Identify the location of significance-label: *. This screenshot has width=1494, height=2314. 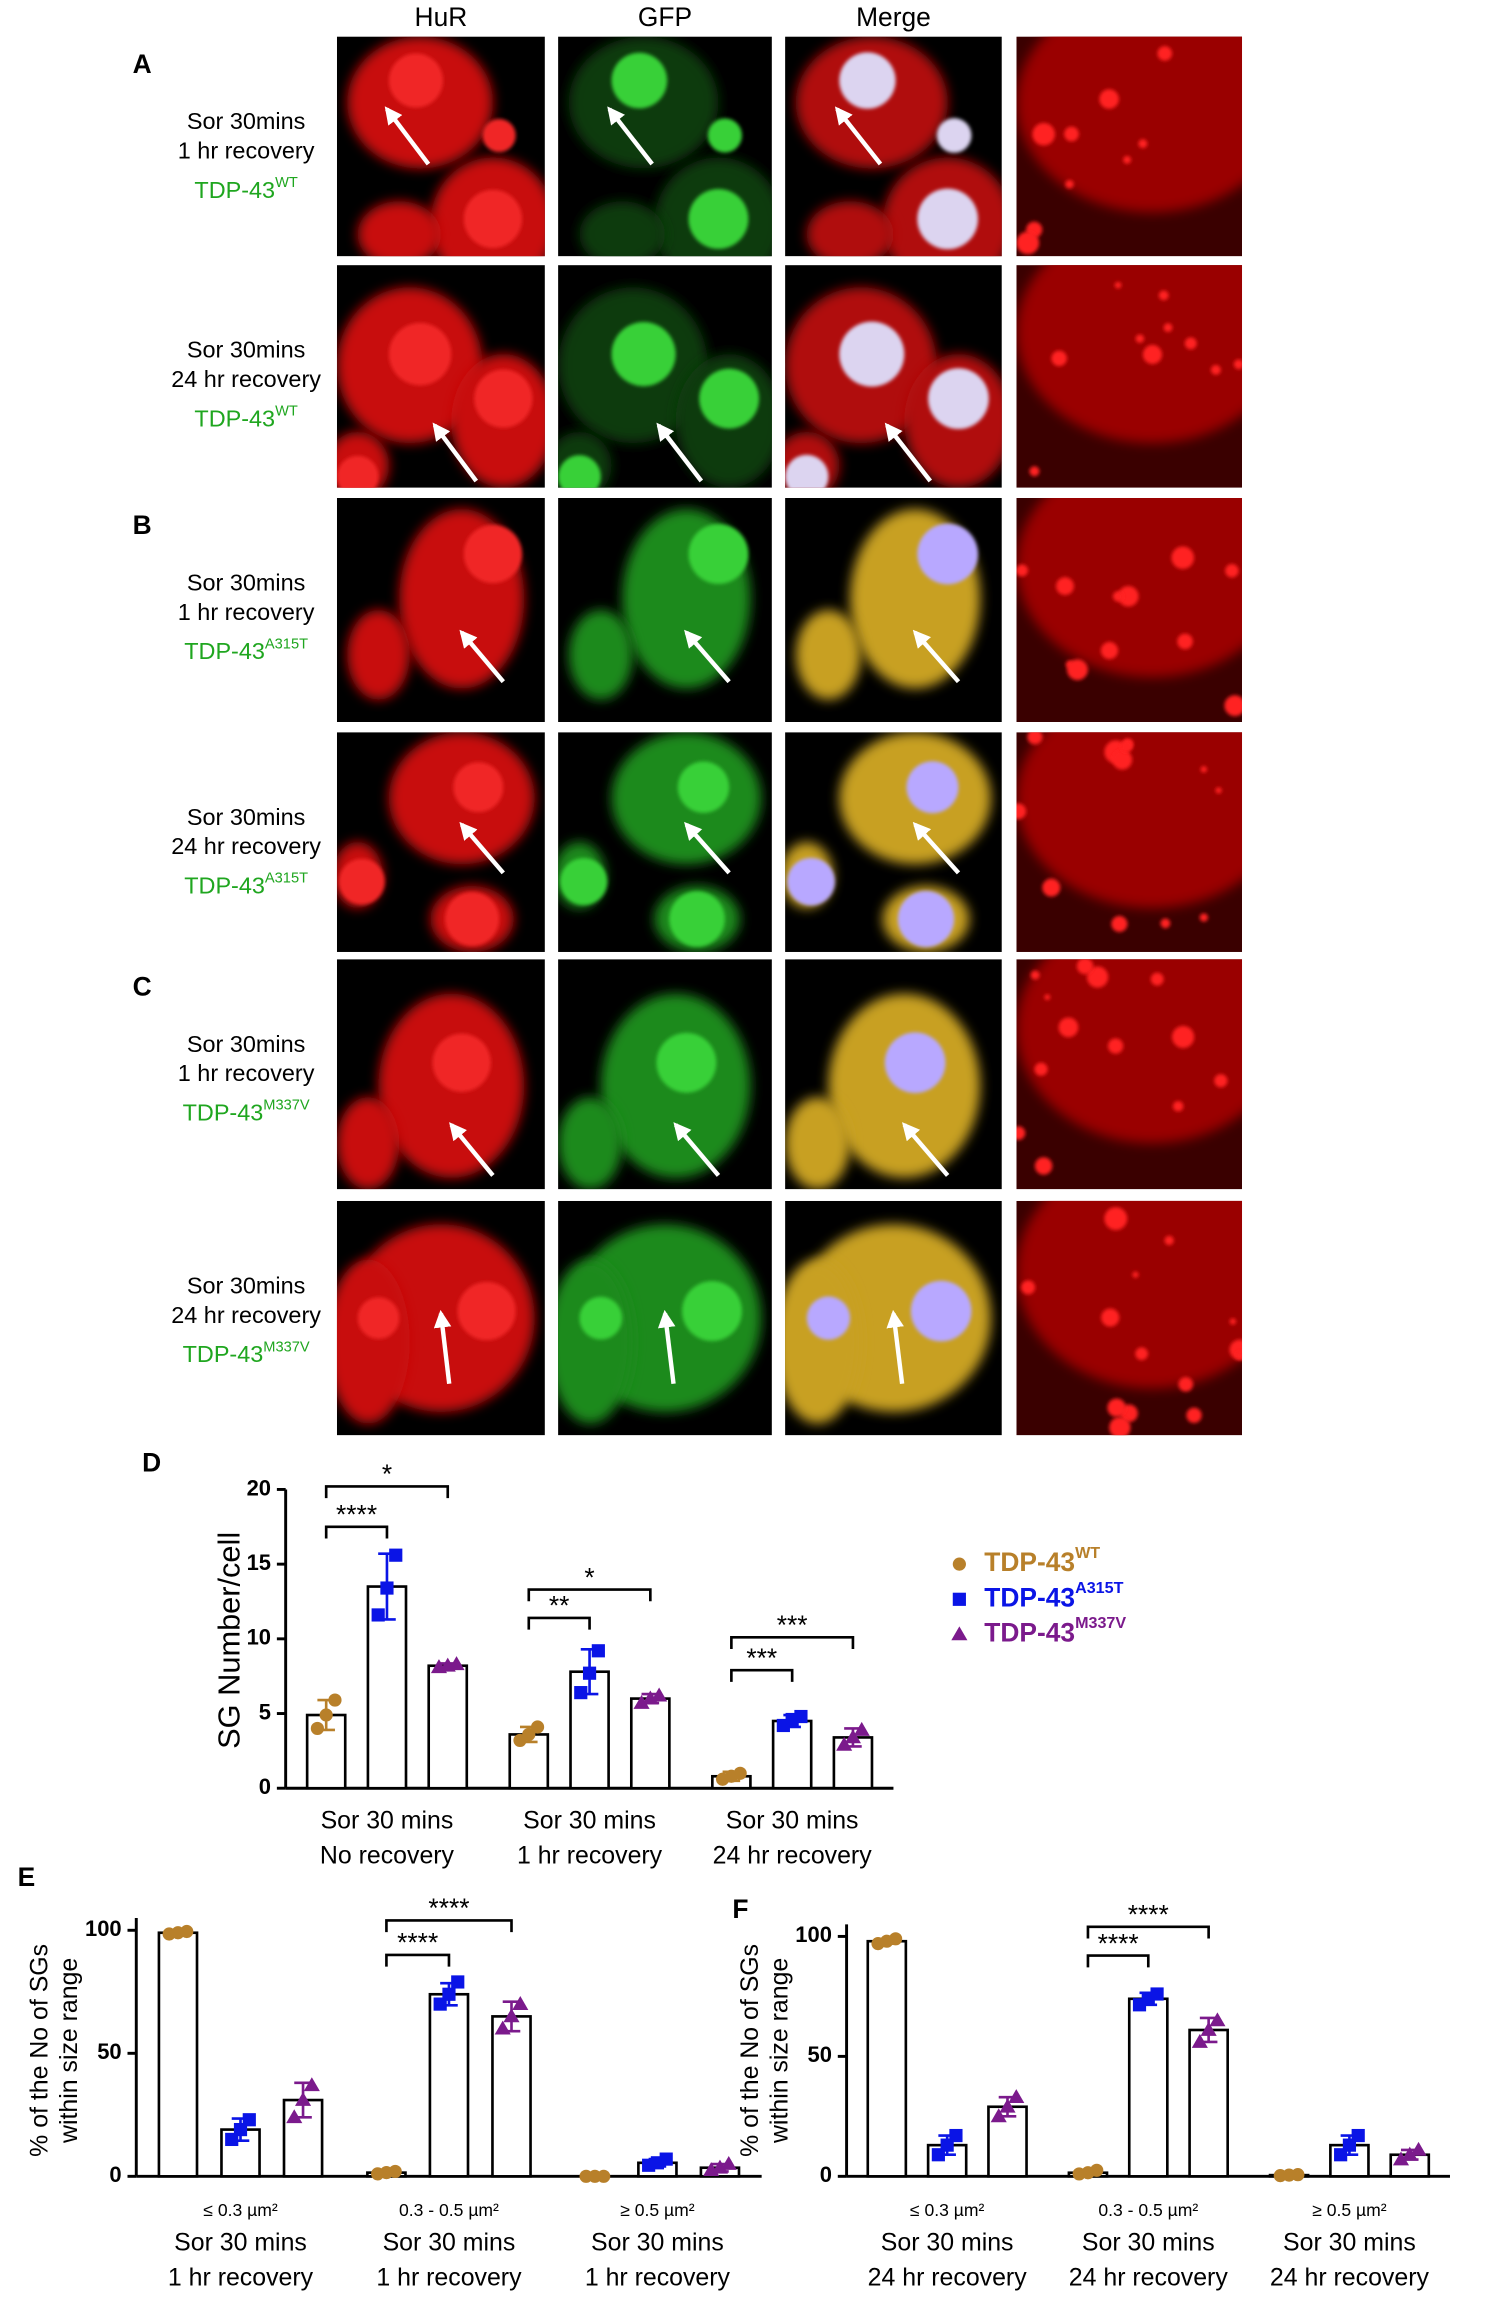
(387, 1474).